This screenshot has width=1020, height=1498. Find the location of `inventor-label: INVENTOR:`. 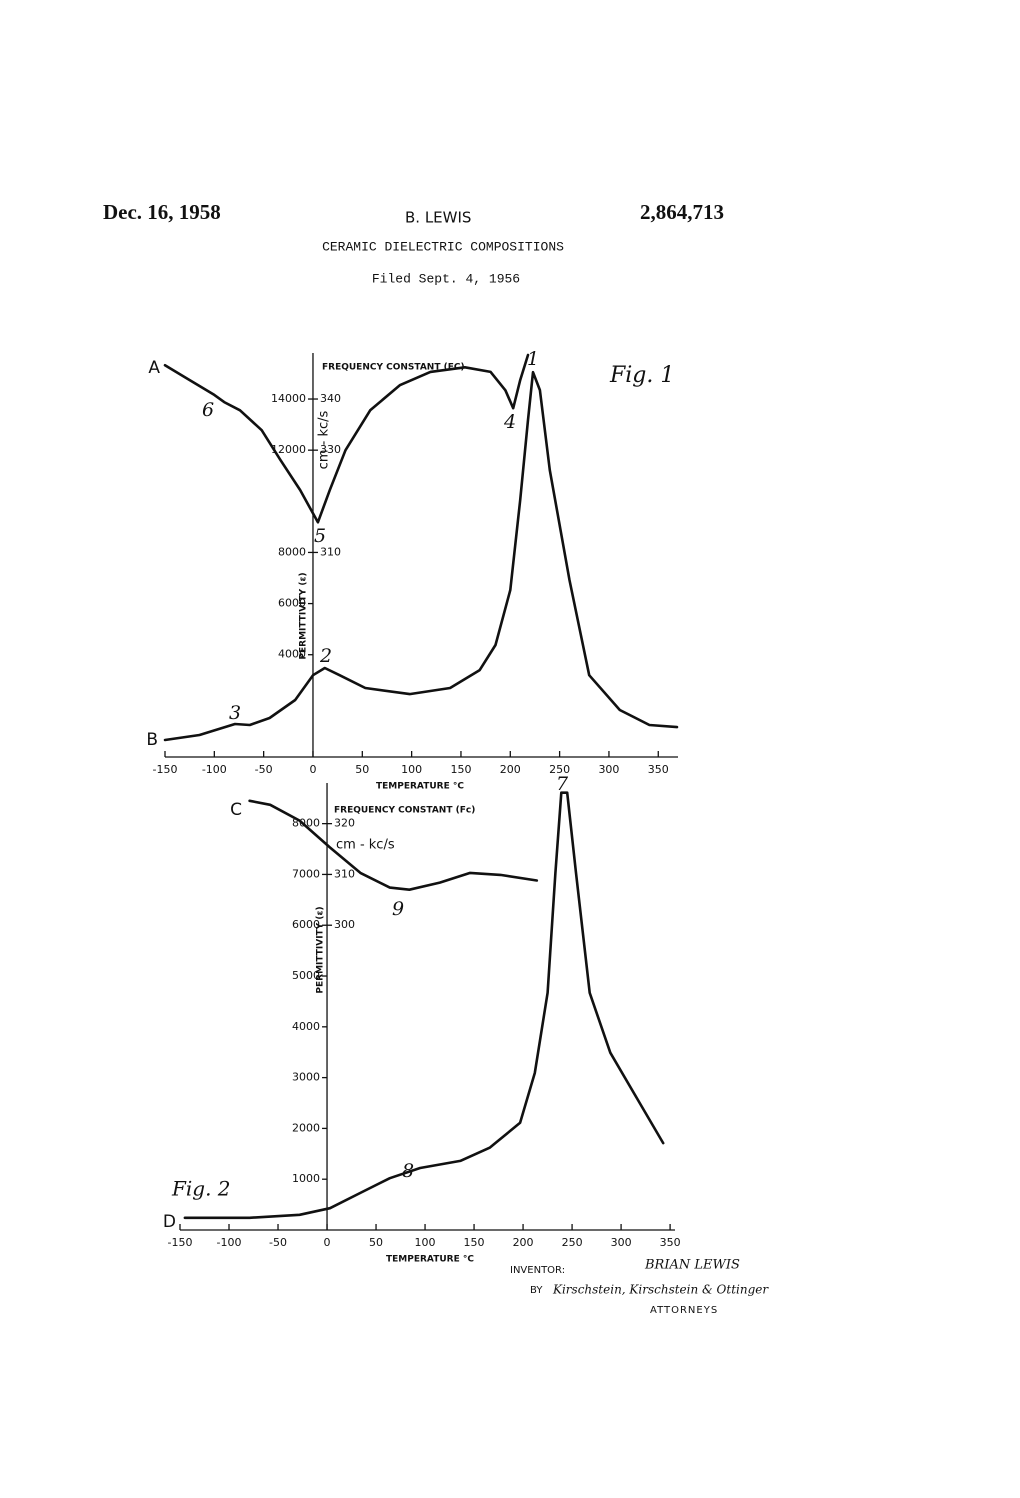

inventor-label: INVENTOR: is located at coordinates (537, 1270).